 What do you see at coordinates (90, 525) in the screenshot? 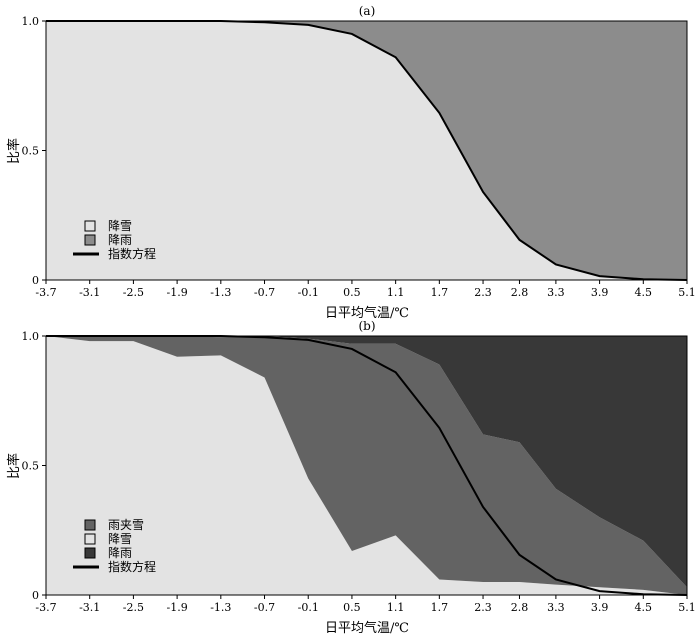
I see `legend-swatch-雨夹雪` at bounding box center [90, 525].